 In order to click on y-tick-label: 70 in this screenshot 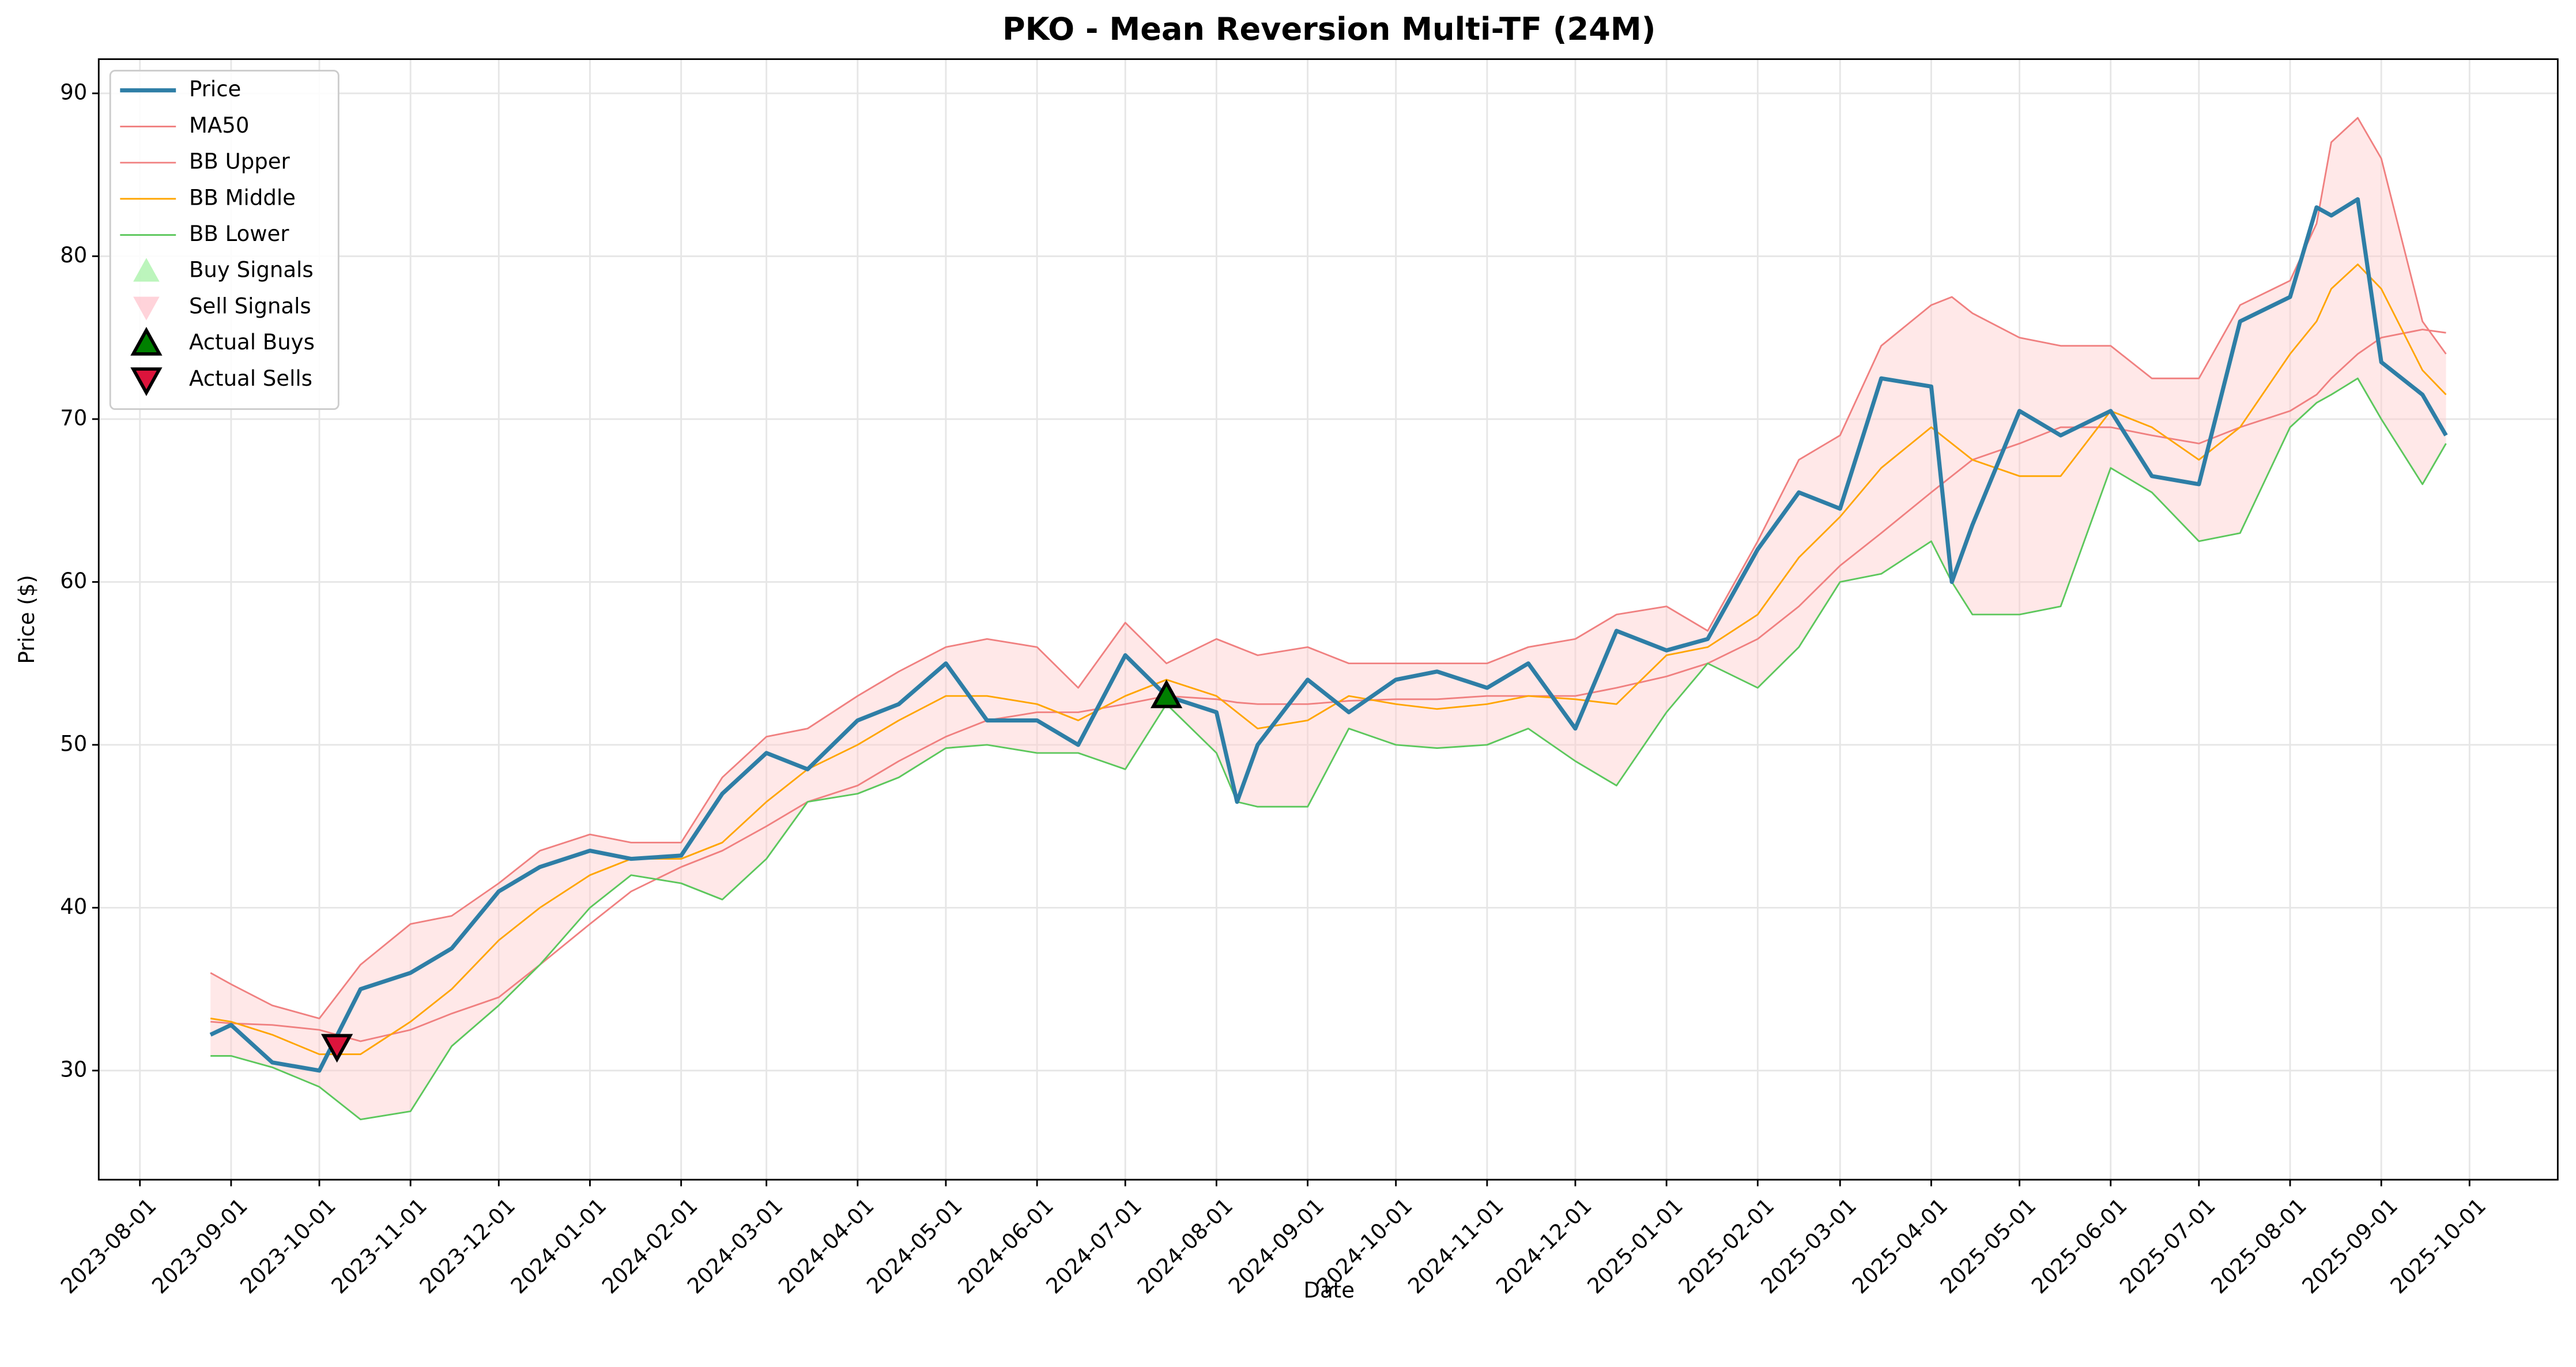, I will do `click(73, 418)`.